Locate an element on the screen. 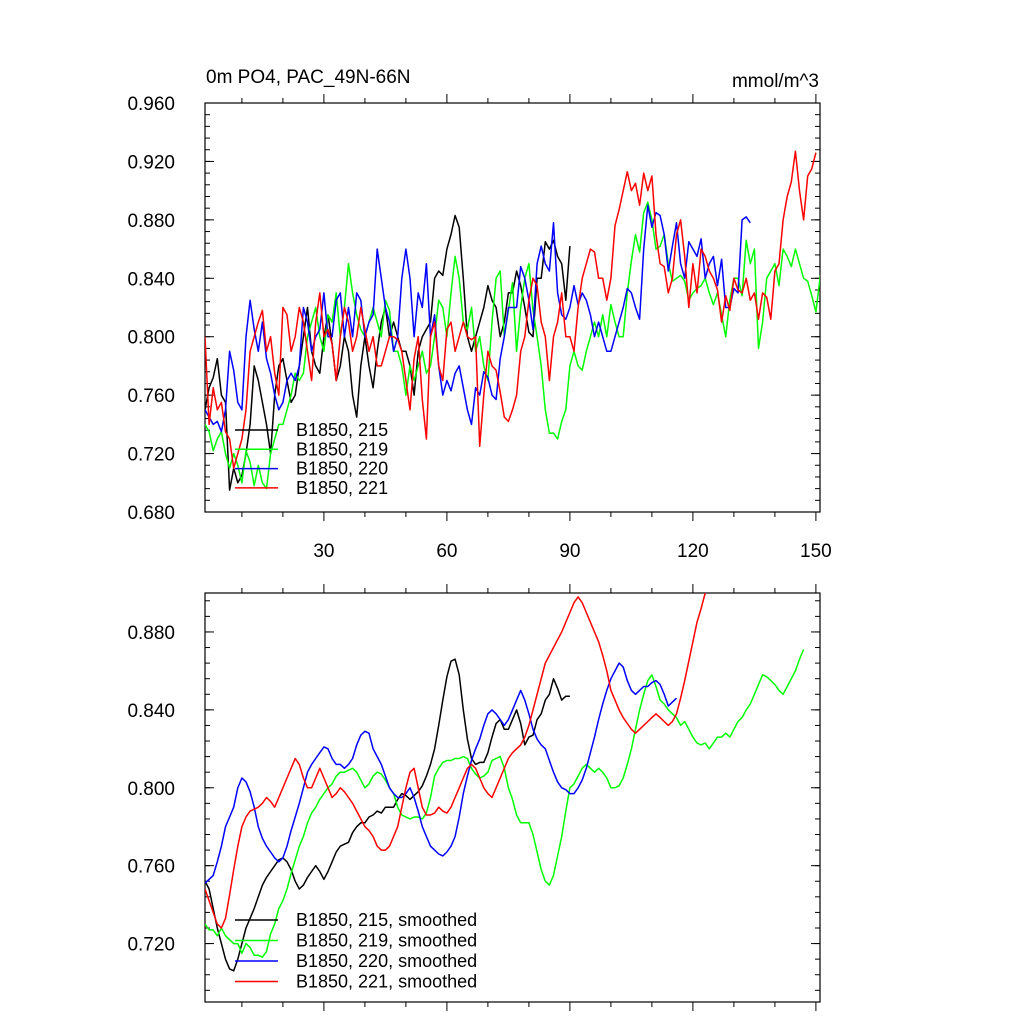 The image size is (1024, 1024). legend-label-0: B1850, 215, smoothed is located at coordinates (386, 920).